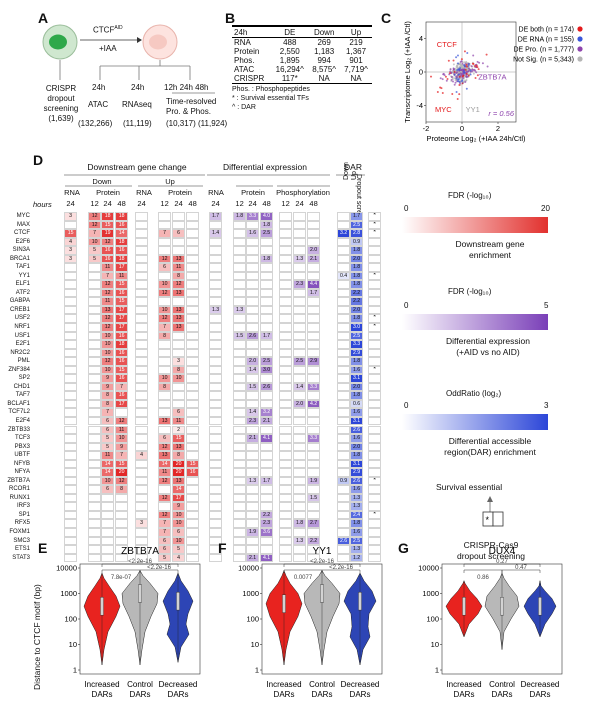  Describe the element at coordinates (122, 225) in the screenshot. I see `heatmap-cell: 16` at that location.